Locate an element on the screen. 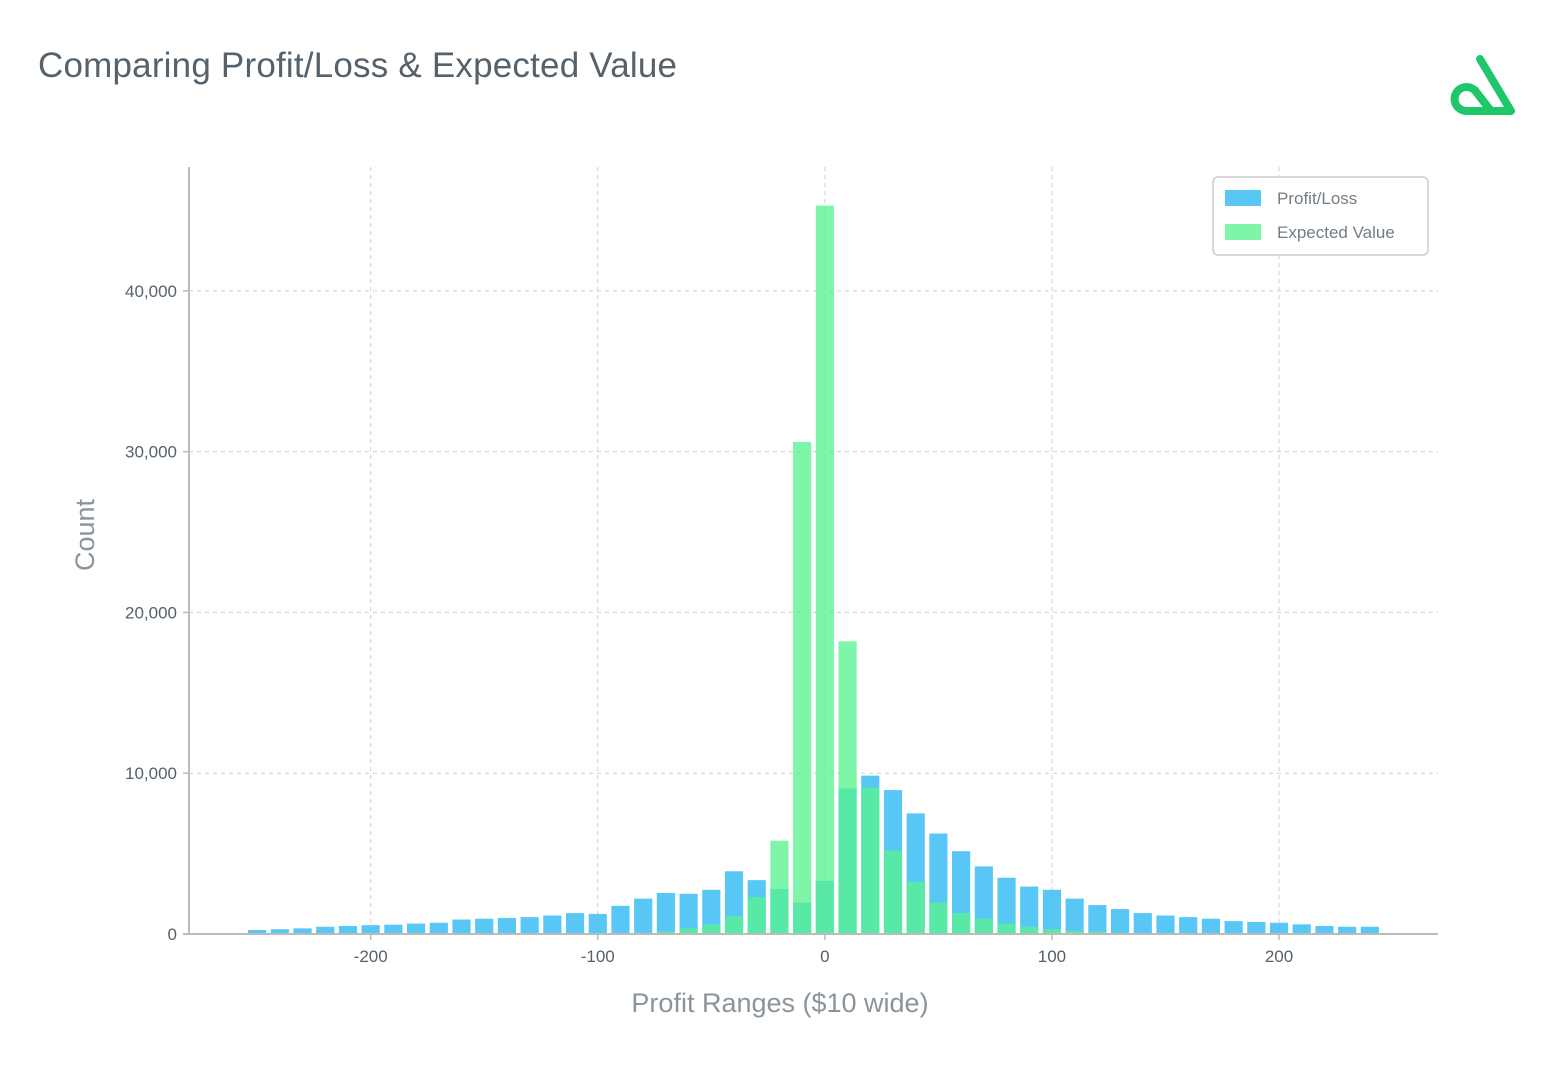 The width and height of the screenshot is (1560, 1070). brand-logo-icon is located at coordinates (1482, 85).